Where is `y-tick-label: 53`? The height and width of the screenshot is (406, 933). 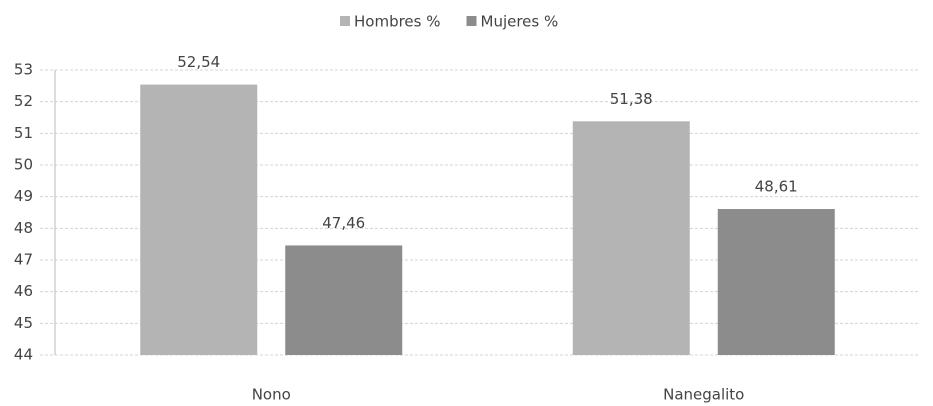
y-tick-label: 53 is located at coordinates (23, 70).